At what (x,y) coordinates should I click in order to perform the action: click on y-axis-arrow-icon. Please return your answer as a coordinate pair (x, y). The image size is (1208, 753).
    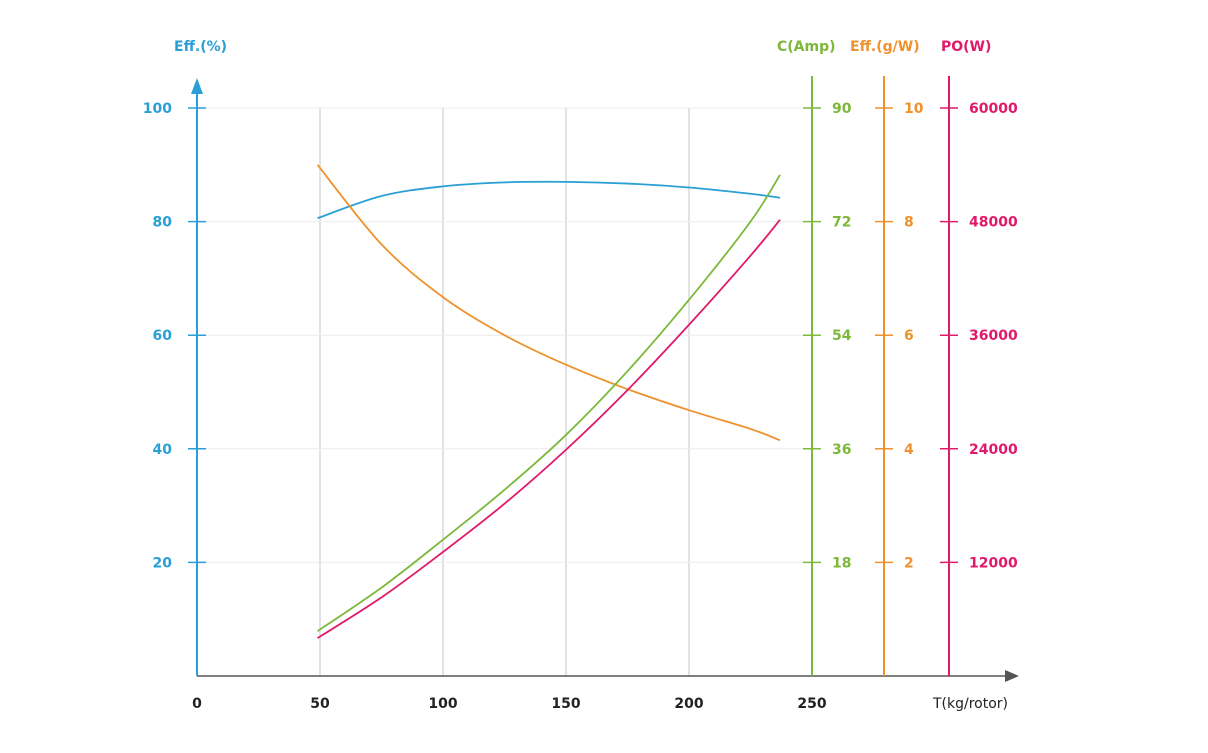
    Looking at the image, I should click on (197, 86).